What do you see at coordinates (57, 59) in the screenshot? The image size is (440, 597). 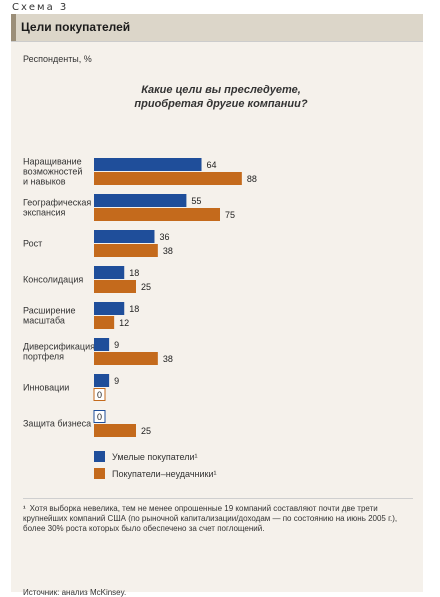 I see `respondents-note: Респонденты, %` at bounding box center [57, 59].